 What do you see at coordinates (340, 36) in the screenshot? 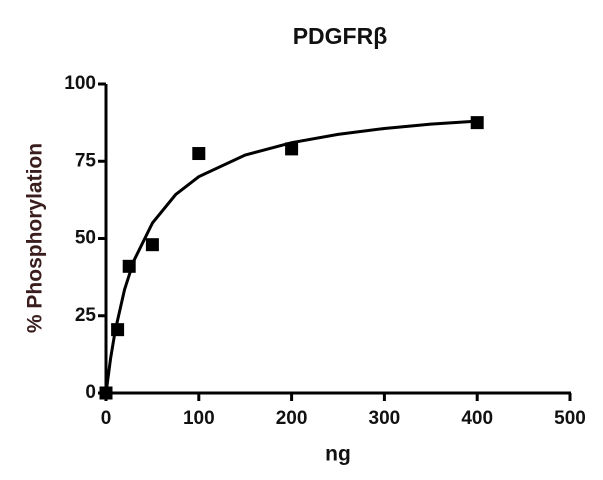
I see `chart-title: PDGFRβ` at bounding box center [340, 36].